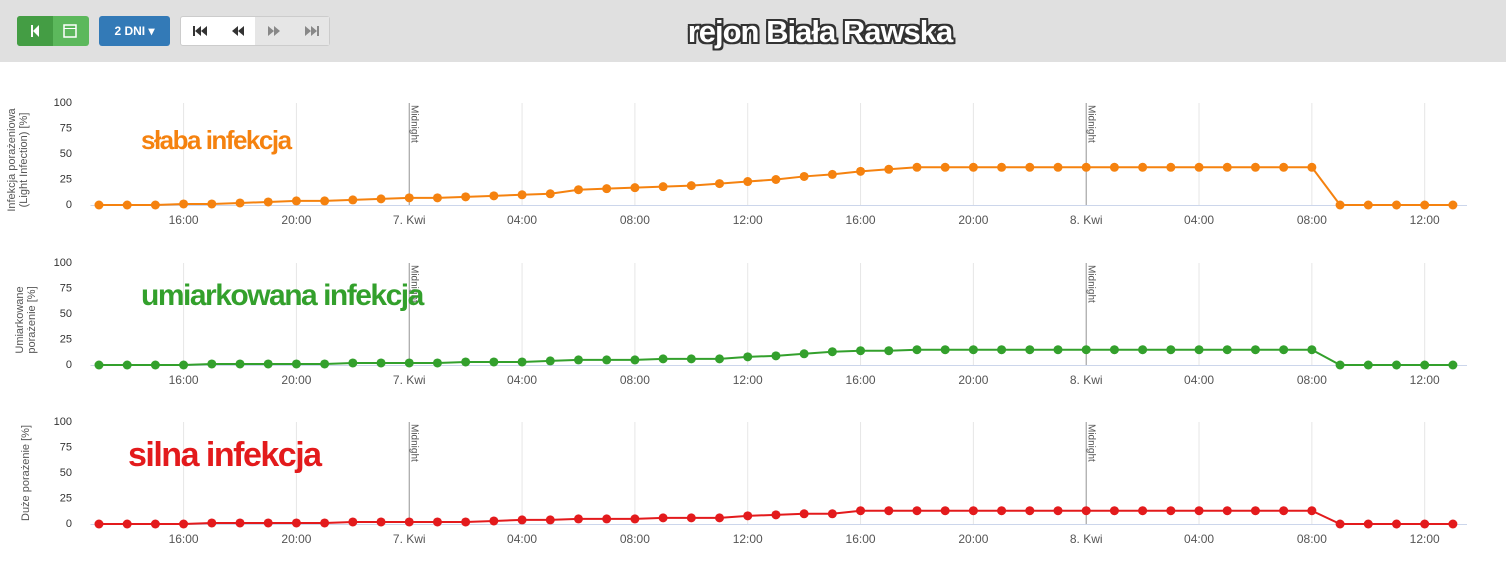 The height and width of the screenshot is (567, 1506). What do you see at coordinates (238, 31) in the screenshot?
I see `back-step` at bounding box center [238, 31].